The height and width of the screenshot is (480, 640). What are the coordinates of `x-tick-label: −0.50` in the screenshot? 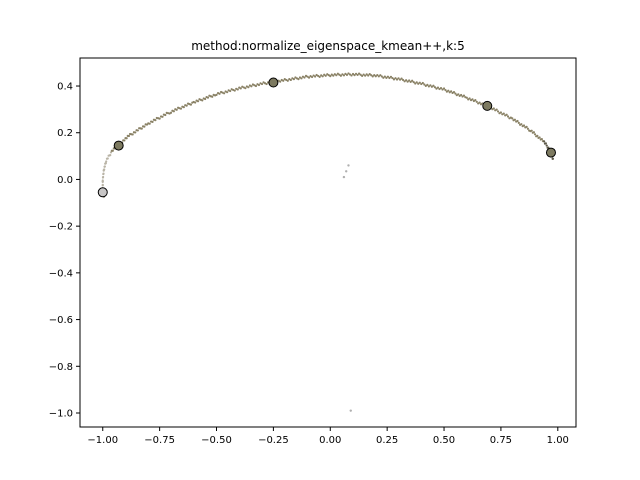 It's located at (216, 440).